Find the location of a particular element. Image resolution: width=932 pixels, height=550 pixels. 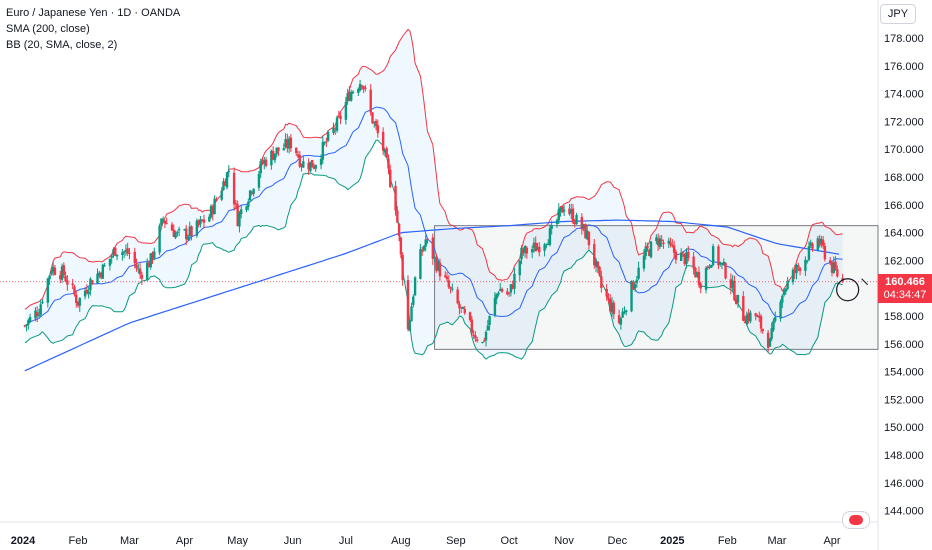

time-tick-label: Dec is located at coordinates (618, 541).